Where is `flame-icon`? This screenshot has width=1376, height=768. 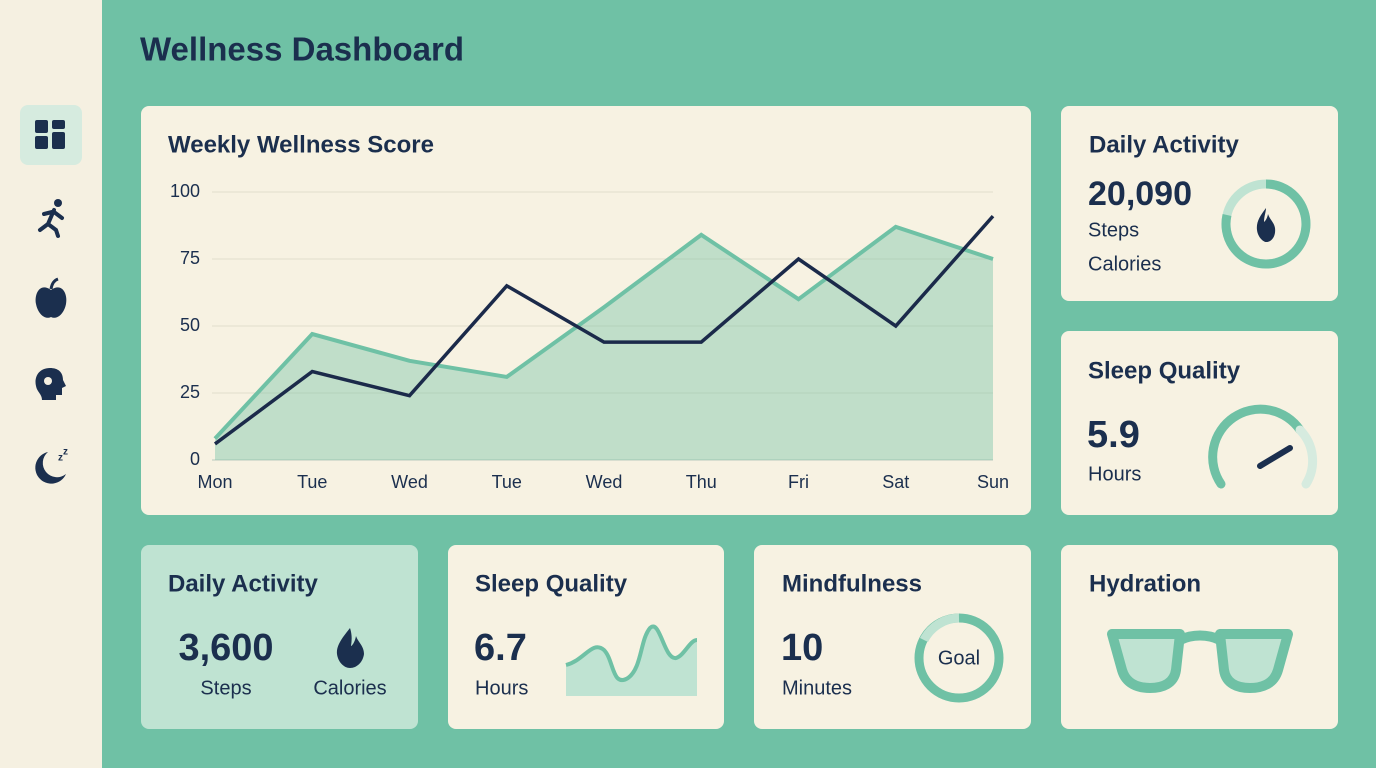 flame-icon is located at coordinates (350, 648).